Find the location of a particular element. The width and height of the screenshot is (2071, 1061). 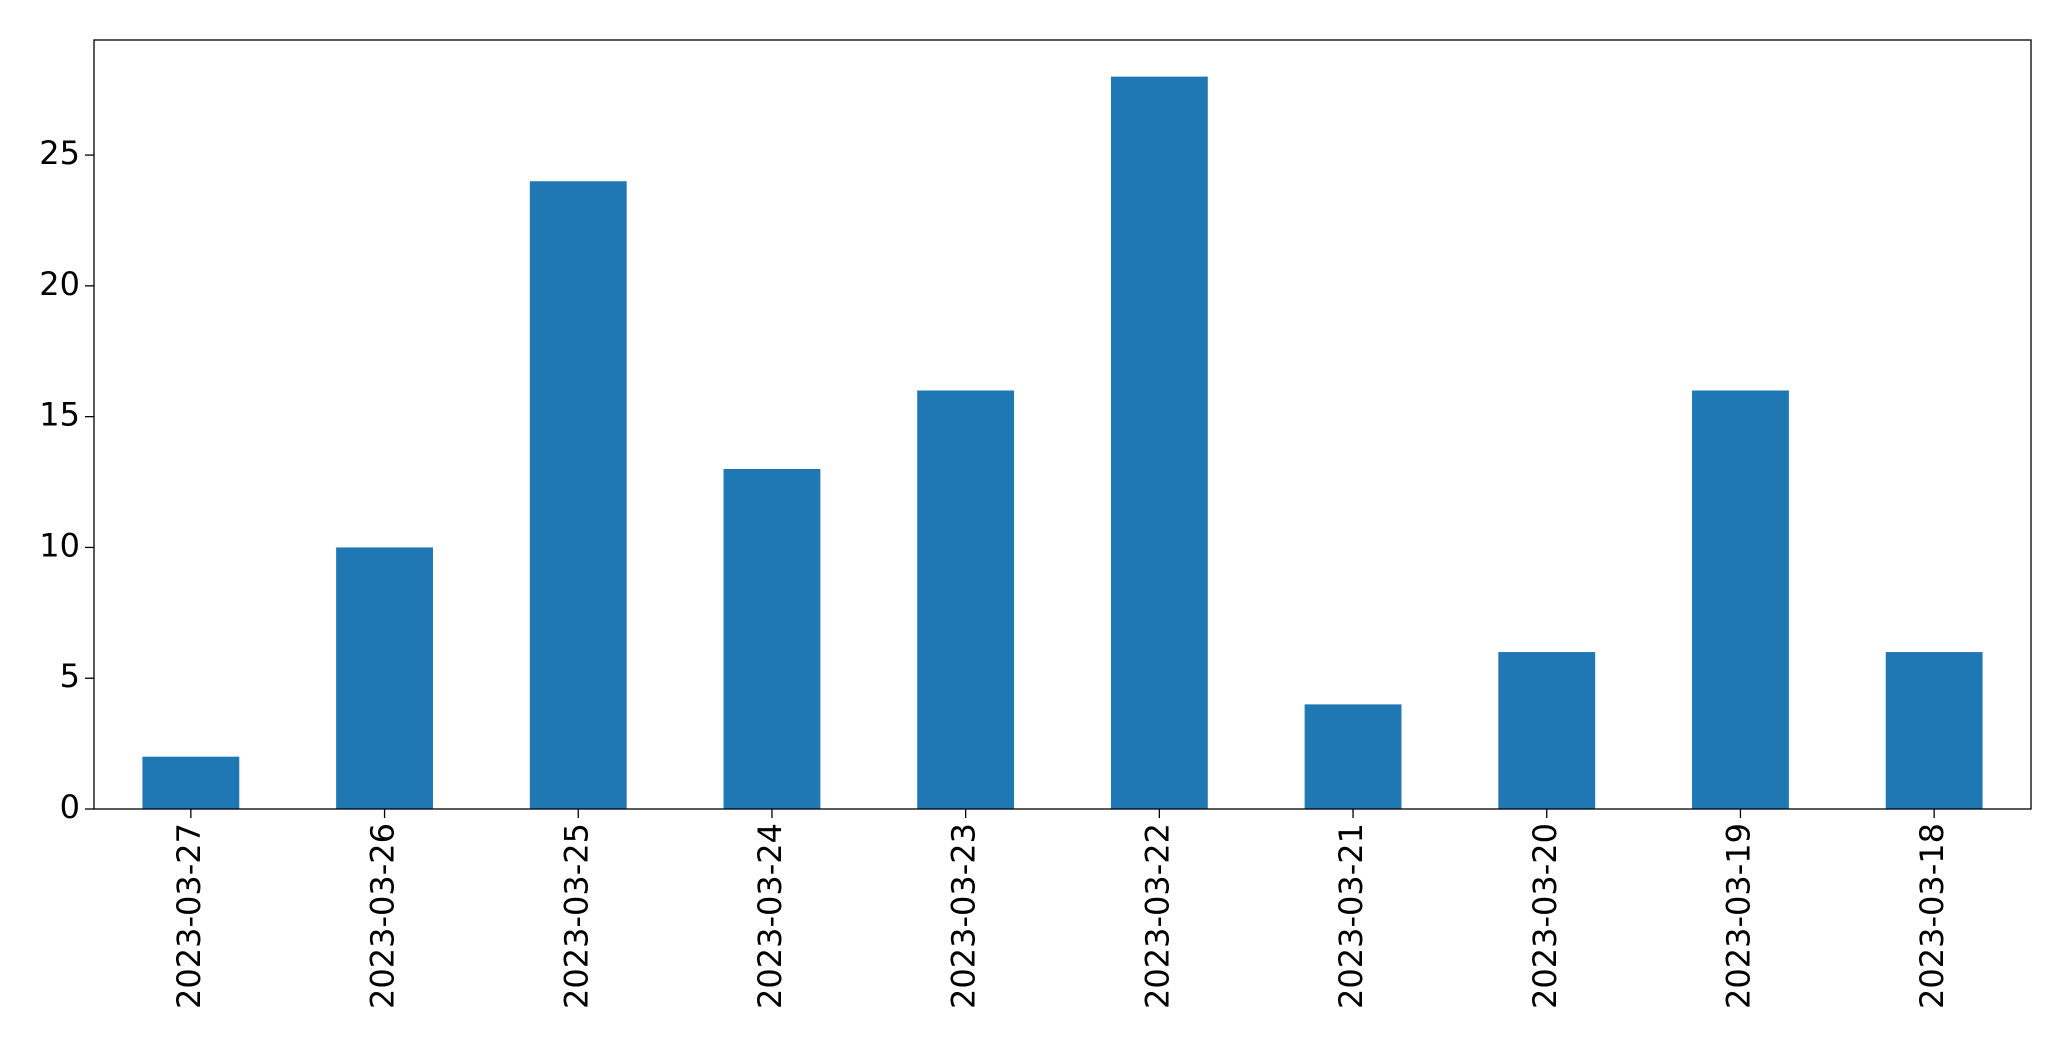

x-tick-label: 2023-03-25 is located at coordinates (576, 916).